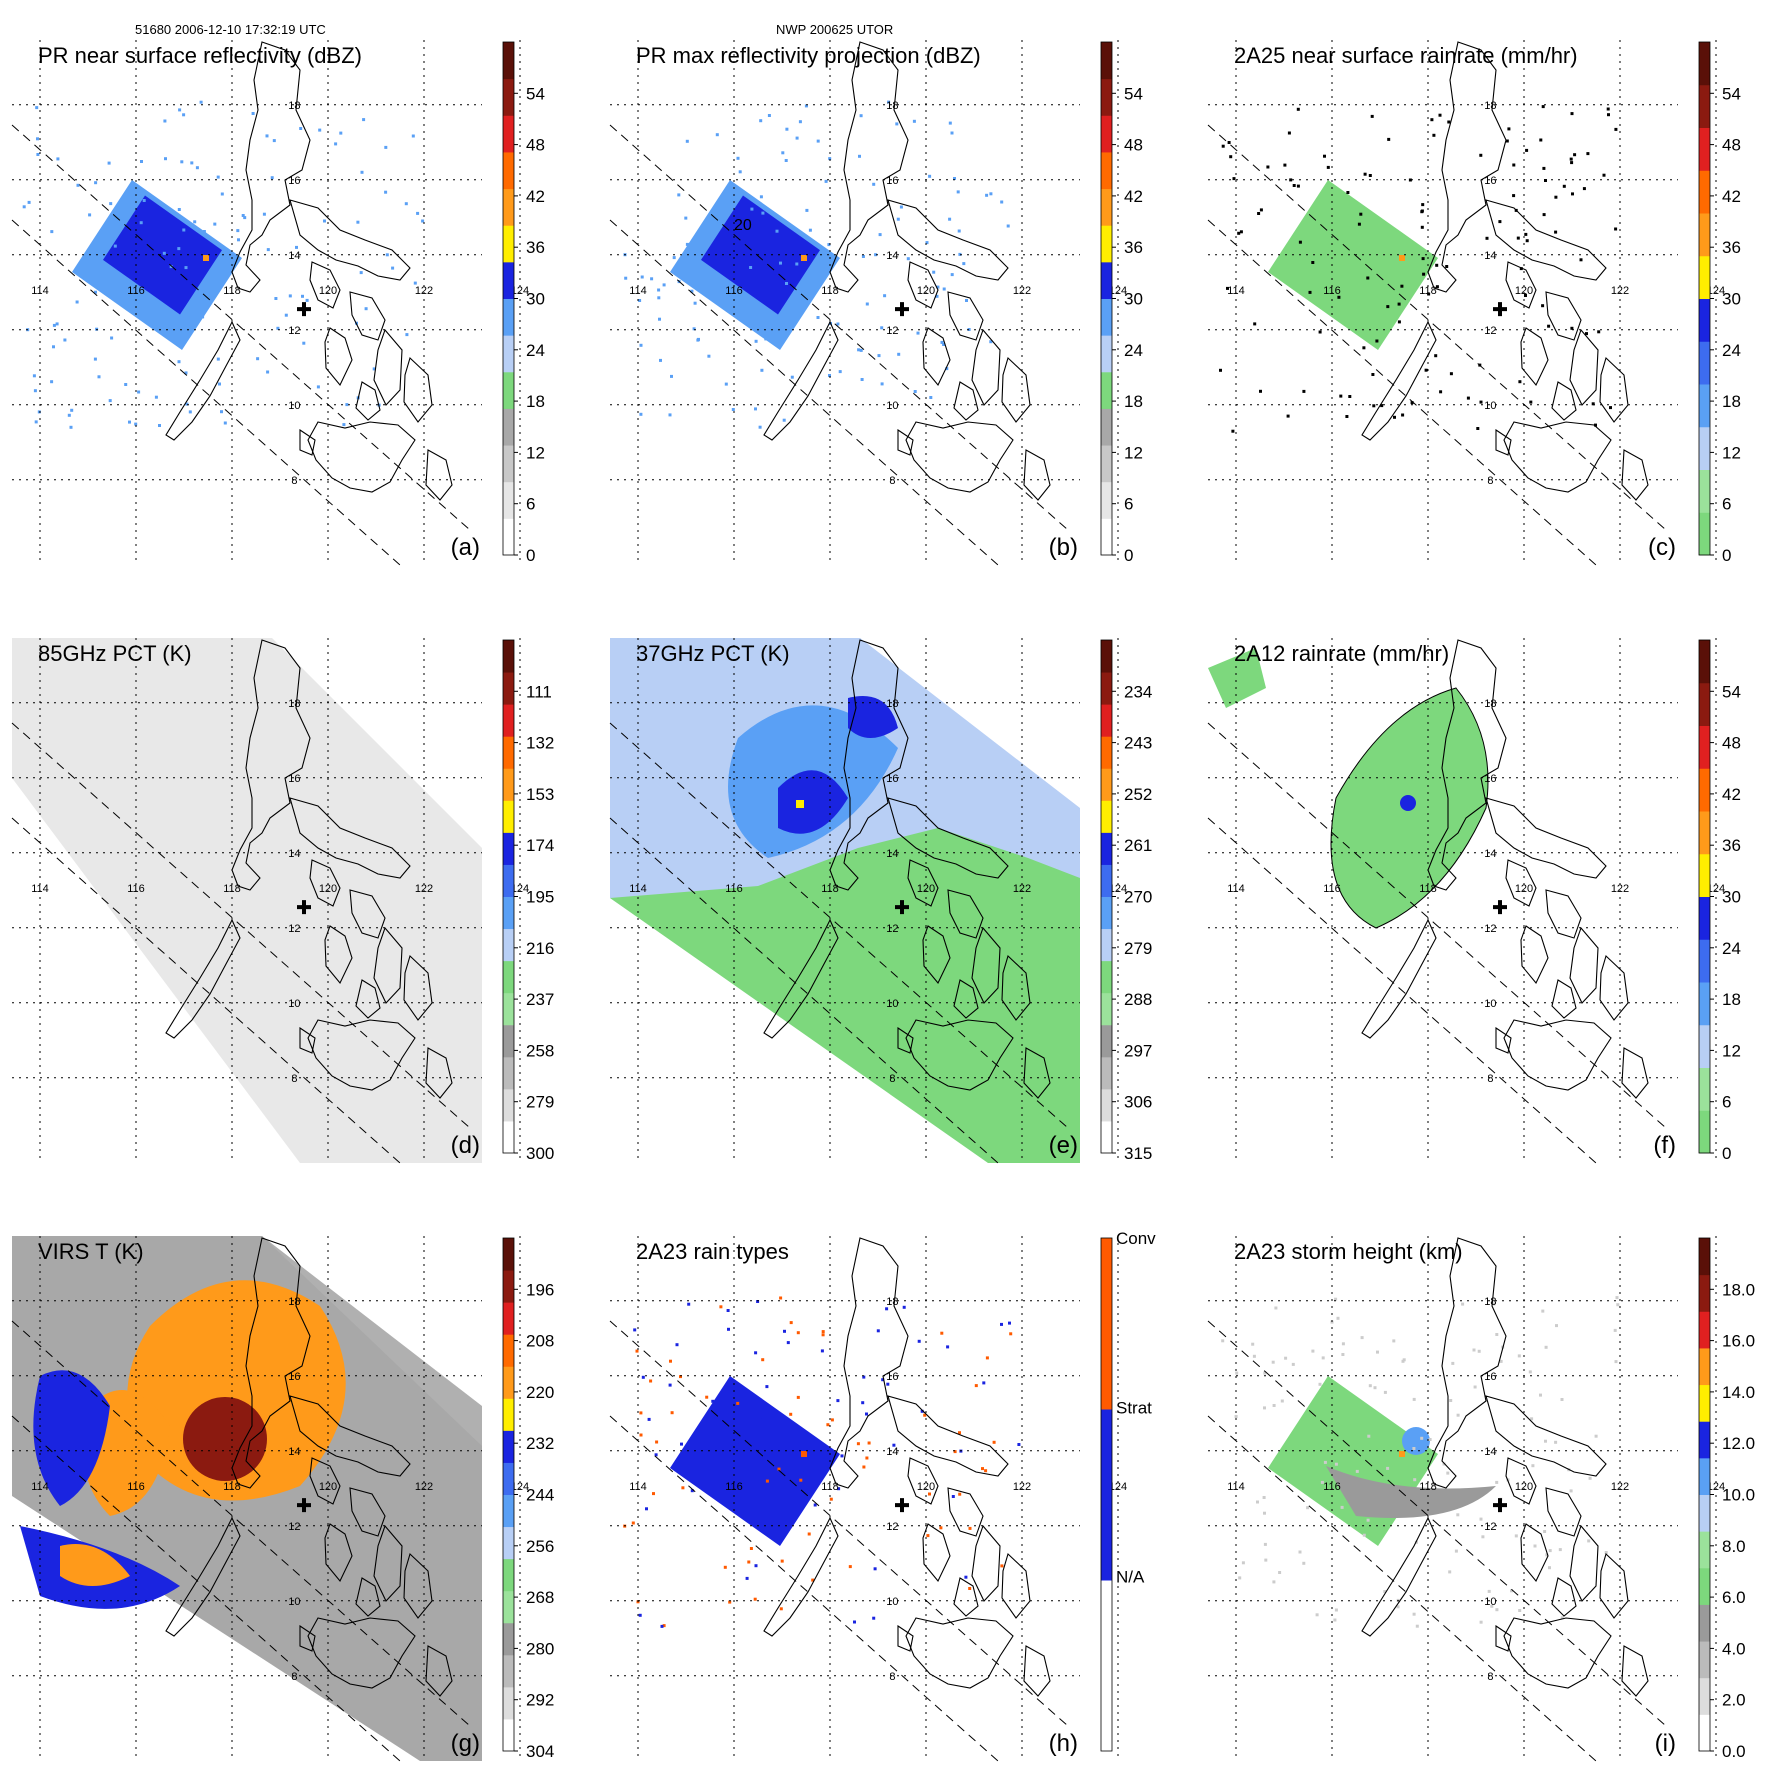 The width and height of the screenshot is (1771, 1791). I want to click on colorbar-tick-label: 237, so click(540, 999).